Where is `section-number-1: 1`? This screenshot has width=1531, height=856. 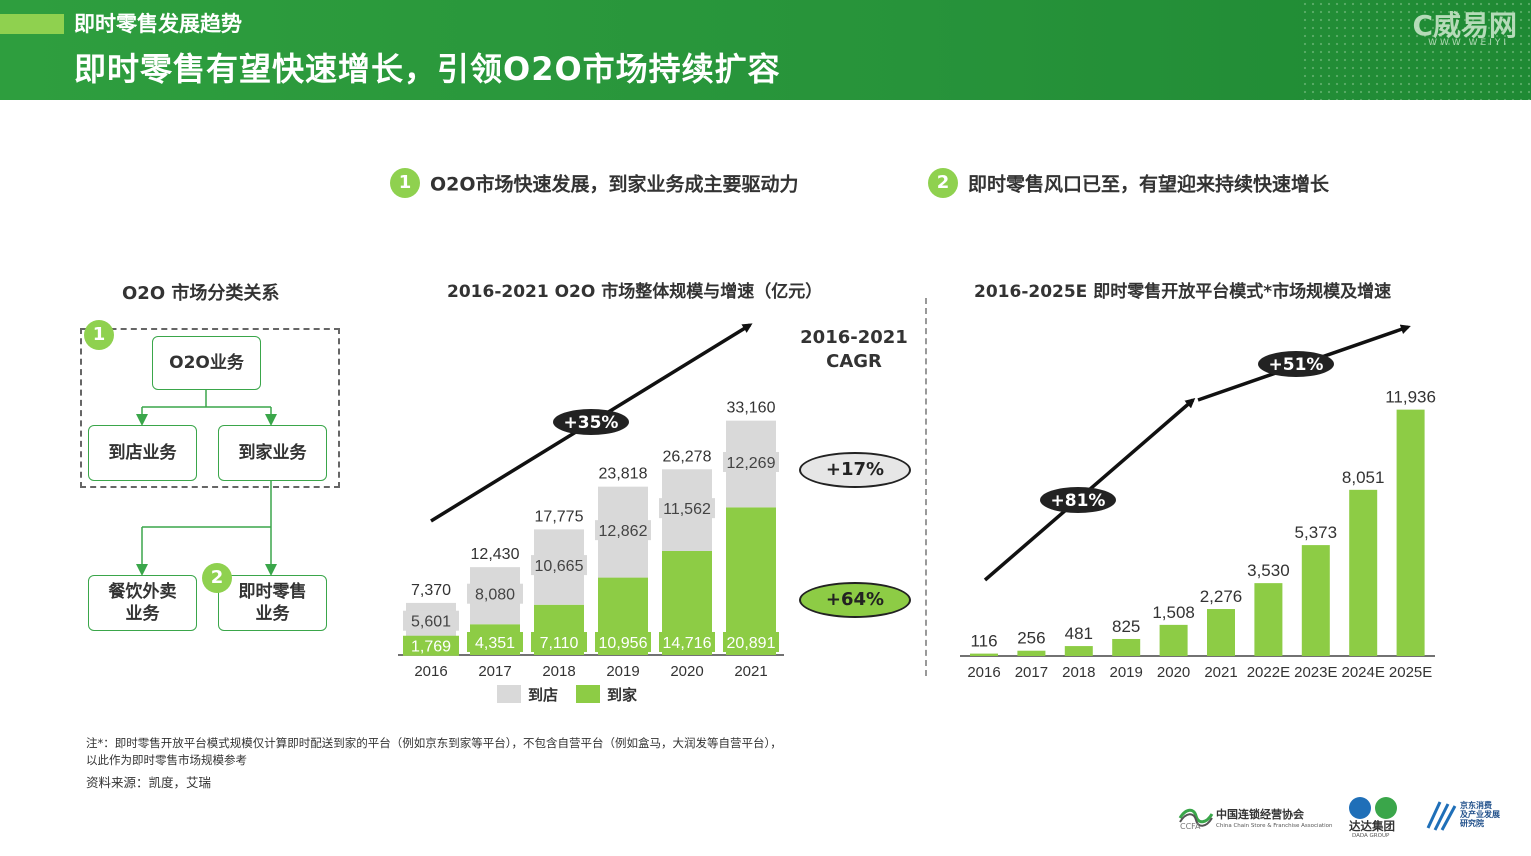
section-number-1: 1 is located at coordinates (405, 183).